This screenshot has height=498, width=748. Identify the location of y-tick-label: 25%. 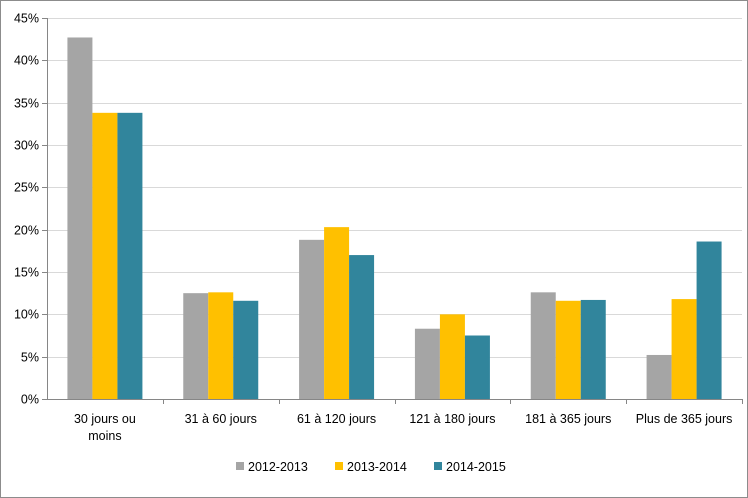
(26, 188).